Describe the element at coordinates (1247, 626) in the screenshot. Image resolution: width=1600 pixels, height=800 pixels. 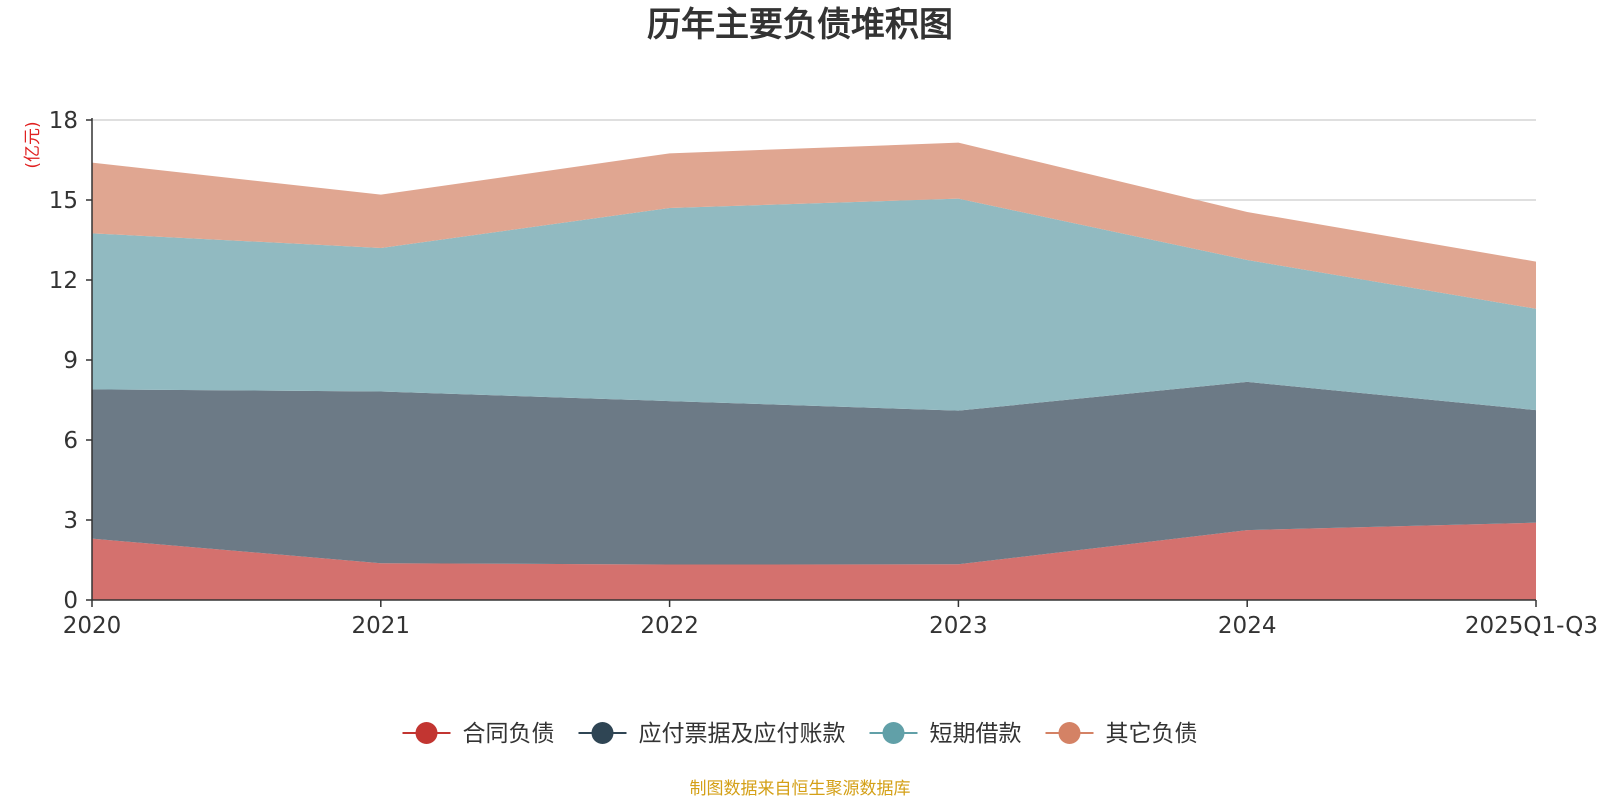
I see `x-tick-label-4: 2024` at that location.